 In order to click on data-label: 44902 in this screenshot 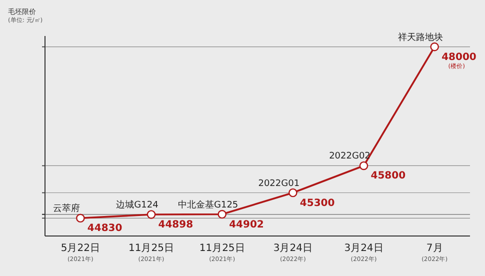, I will do `click(246, 224)`.